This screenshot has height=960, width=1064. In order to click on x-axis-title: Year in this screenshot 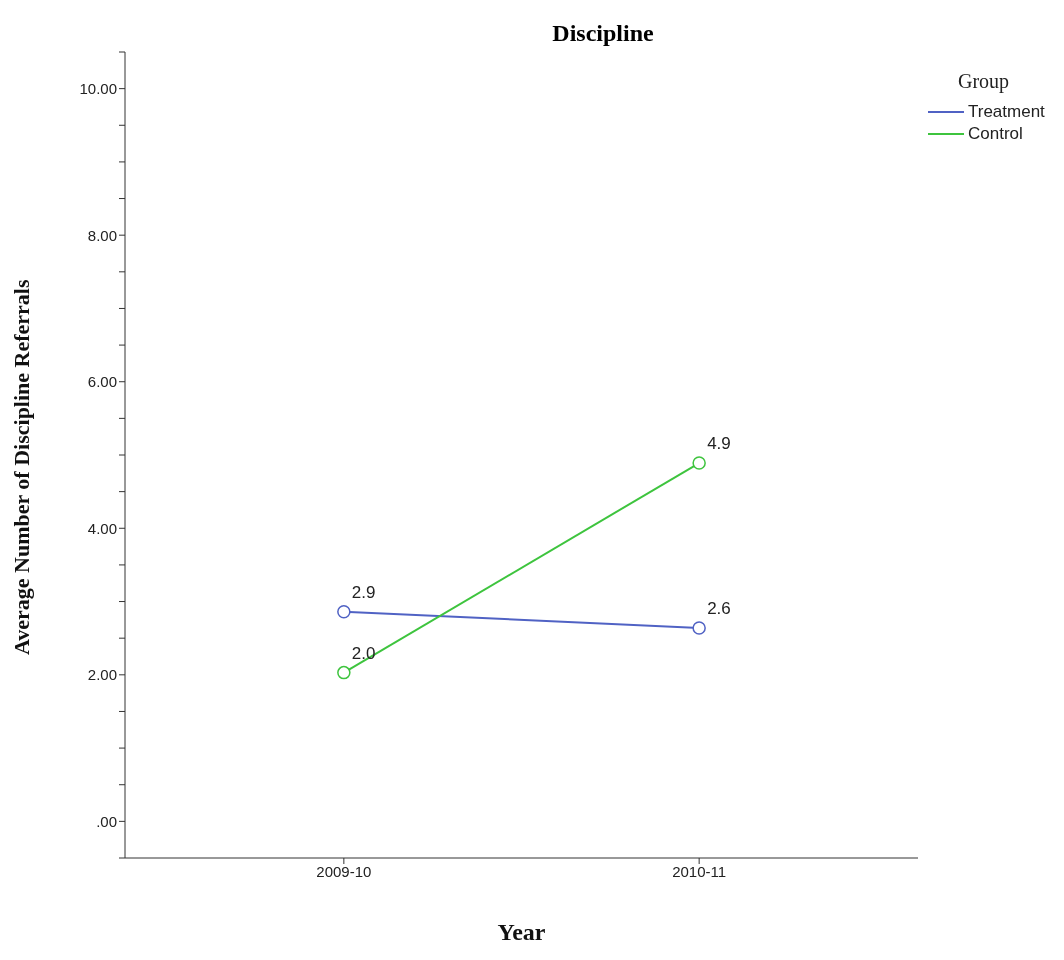, I will do `click(521, 932)`.